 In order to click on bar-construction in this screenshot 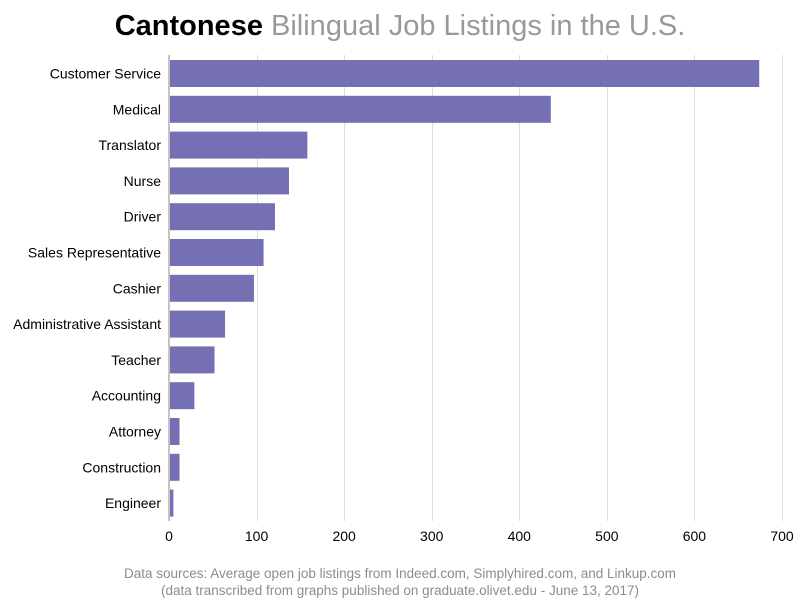, I will do `click(175, 467)`.